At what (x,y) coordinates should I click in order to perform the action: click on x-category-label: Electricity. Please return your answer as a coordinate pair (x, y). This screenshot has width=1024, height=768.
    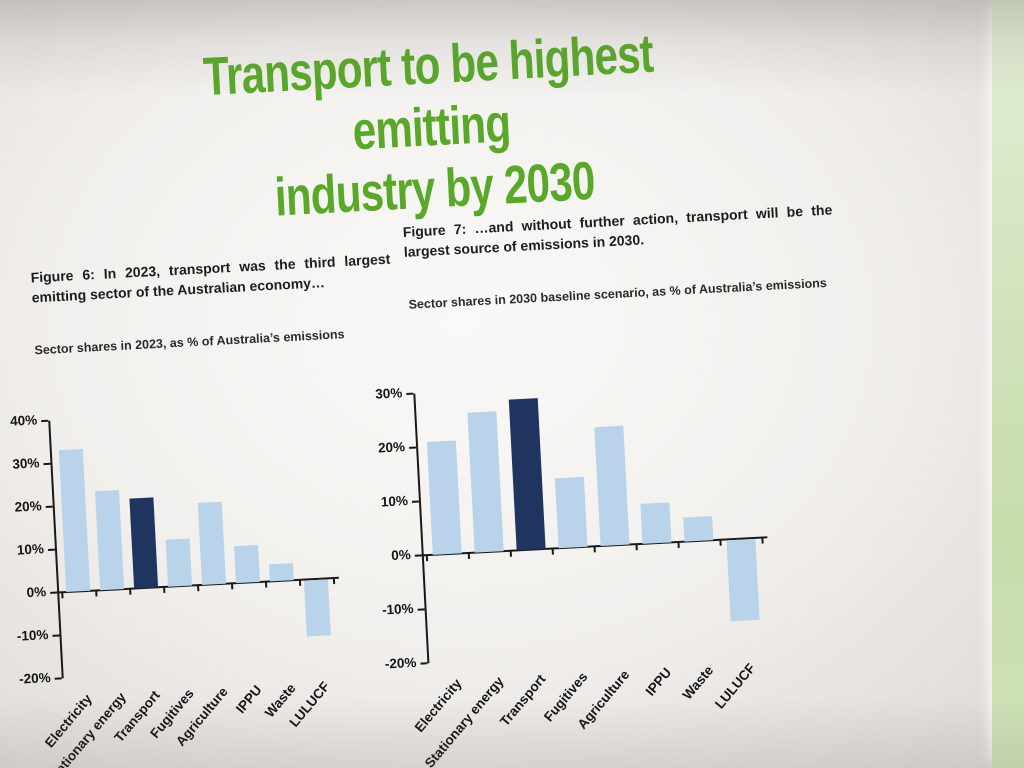
    Looking at the image, I should click on (438, 705).